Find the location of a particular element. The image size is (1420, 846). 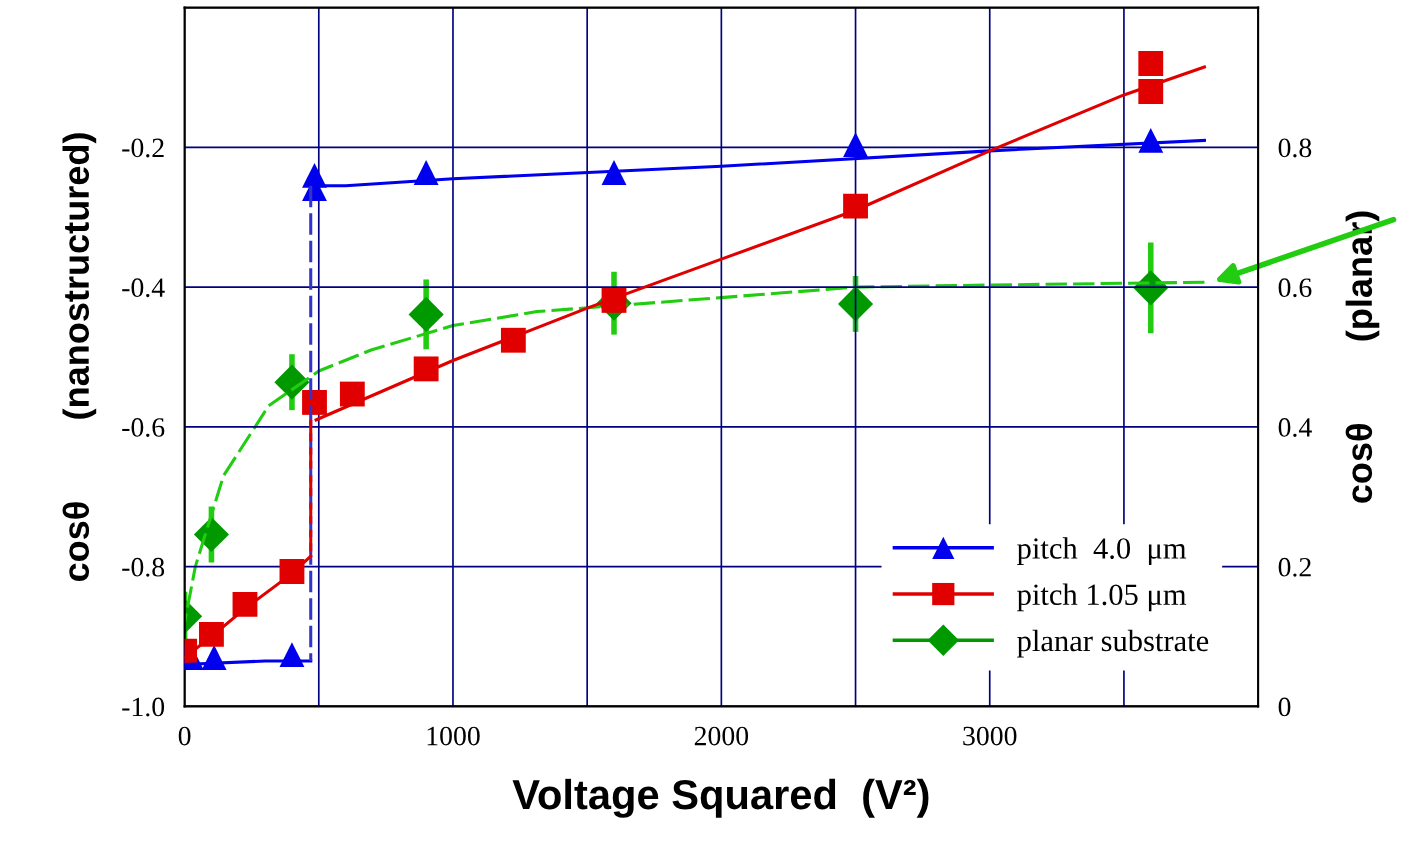

x-axis-title: Voltage Squared (V²) is located at coordinates (720, 798).